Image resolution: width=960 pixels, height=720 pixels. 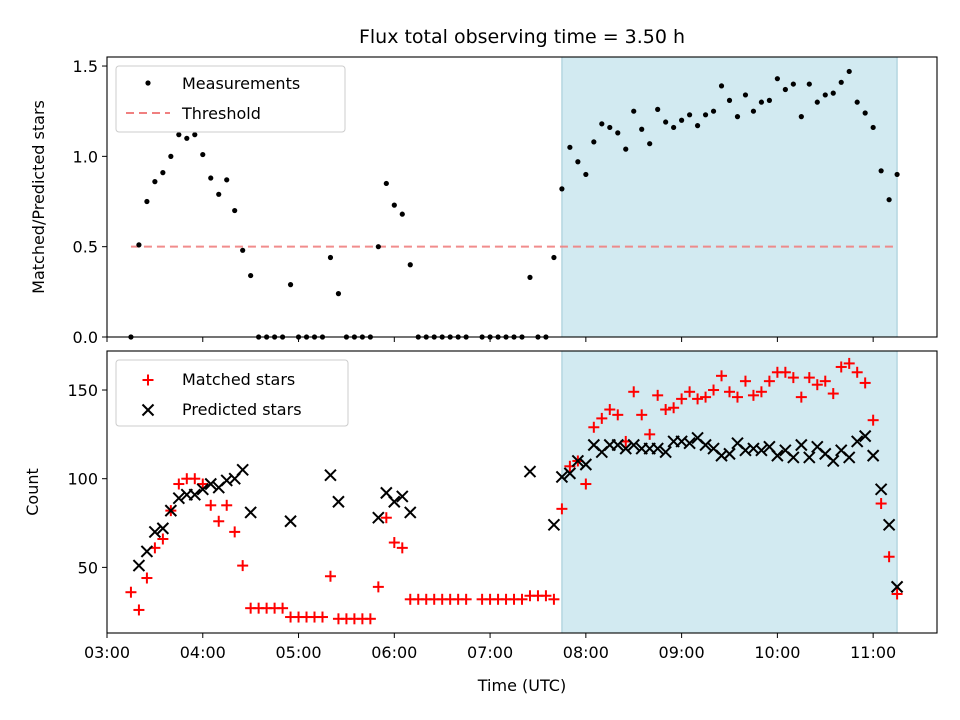 I want to click on x-tick-label: 10:00, so click(x=777, y=652).